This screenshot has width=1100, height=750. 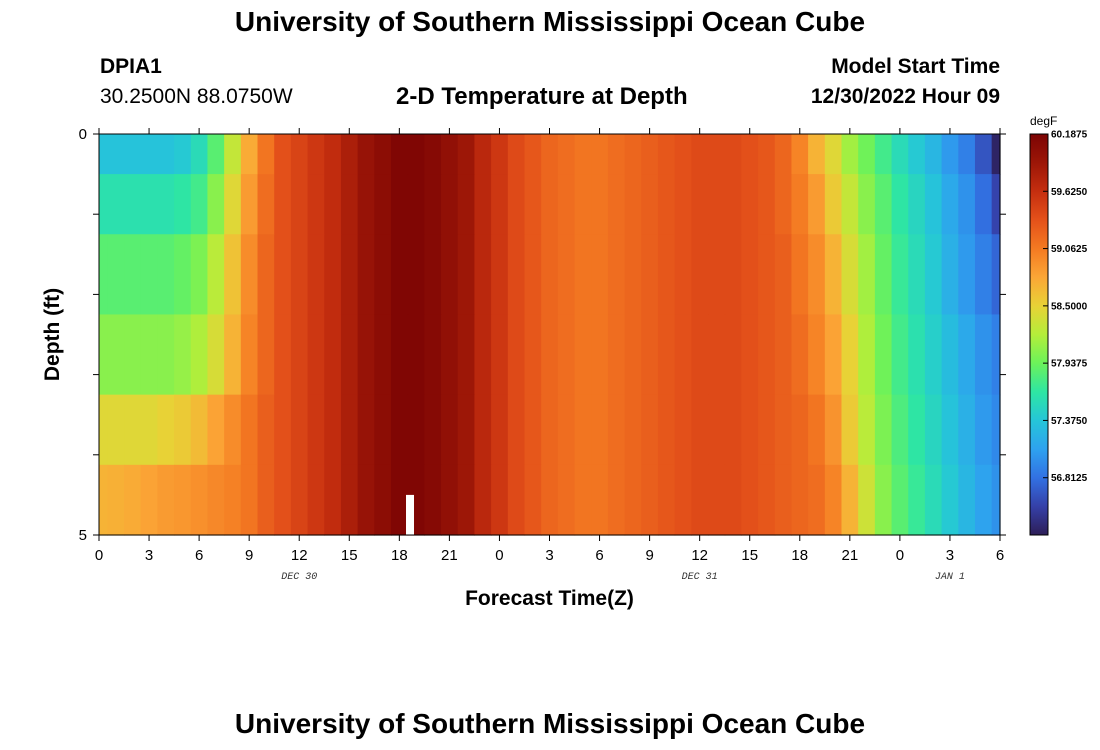 I want to click on colorbar-label: 59.6250, so click(x=1069, y=192).